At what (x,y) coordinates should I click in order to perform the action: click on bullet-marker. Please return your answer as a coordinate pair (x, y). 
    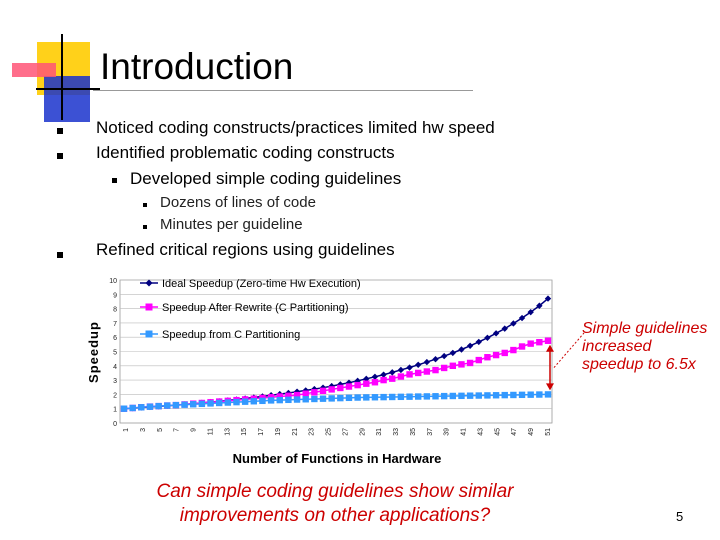
    Looking at the image, I should click on (60, 131).